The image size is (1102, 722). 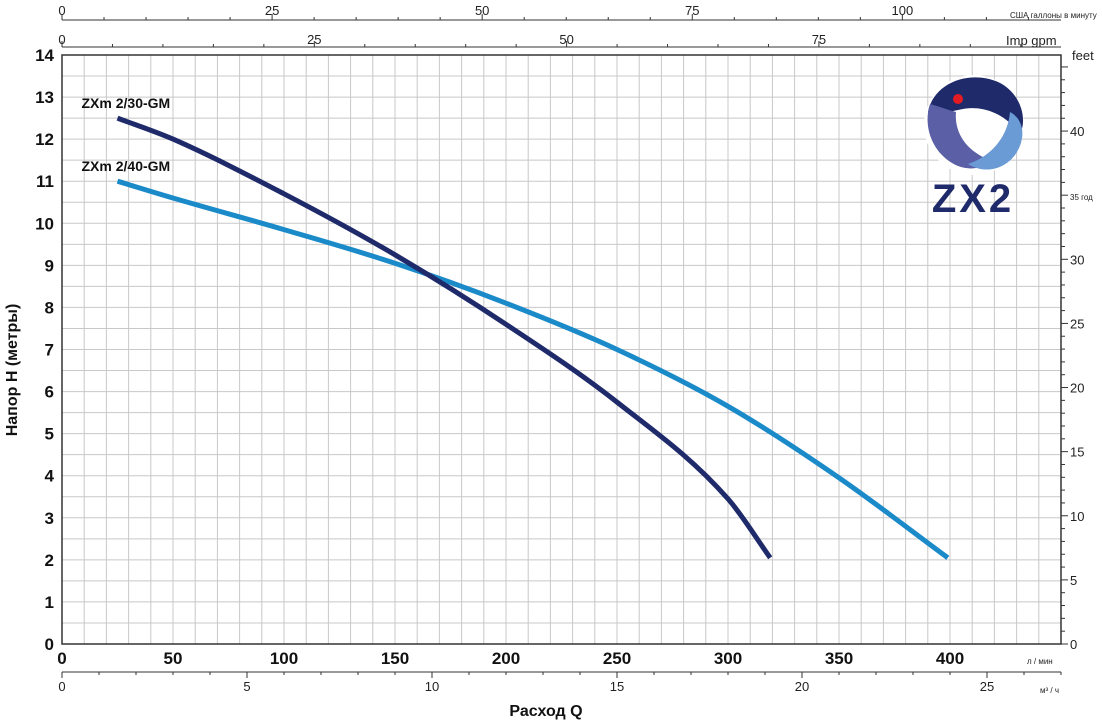 I want to click on right-tick-label: 15, so click(x=1077, y=452).